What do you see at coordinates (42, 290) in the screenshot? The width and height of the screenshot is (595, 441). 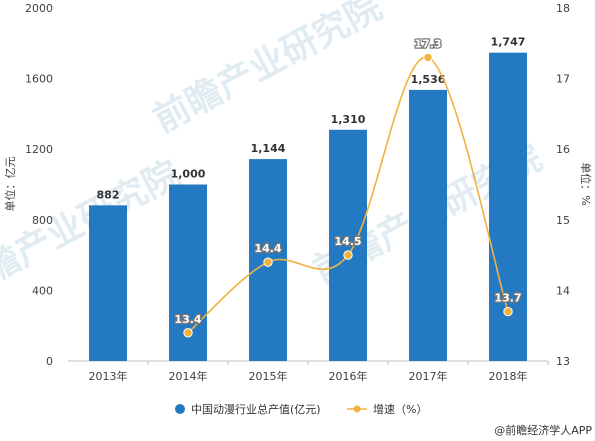 I see `left-tick-label: 400` at bounding box center [42, 290].